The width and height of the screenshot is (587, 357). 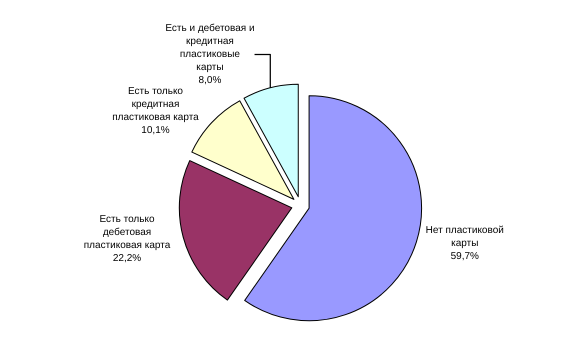 I want to click on data-label: 10,1%, so click(x=155, y=130).